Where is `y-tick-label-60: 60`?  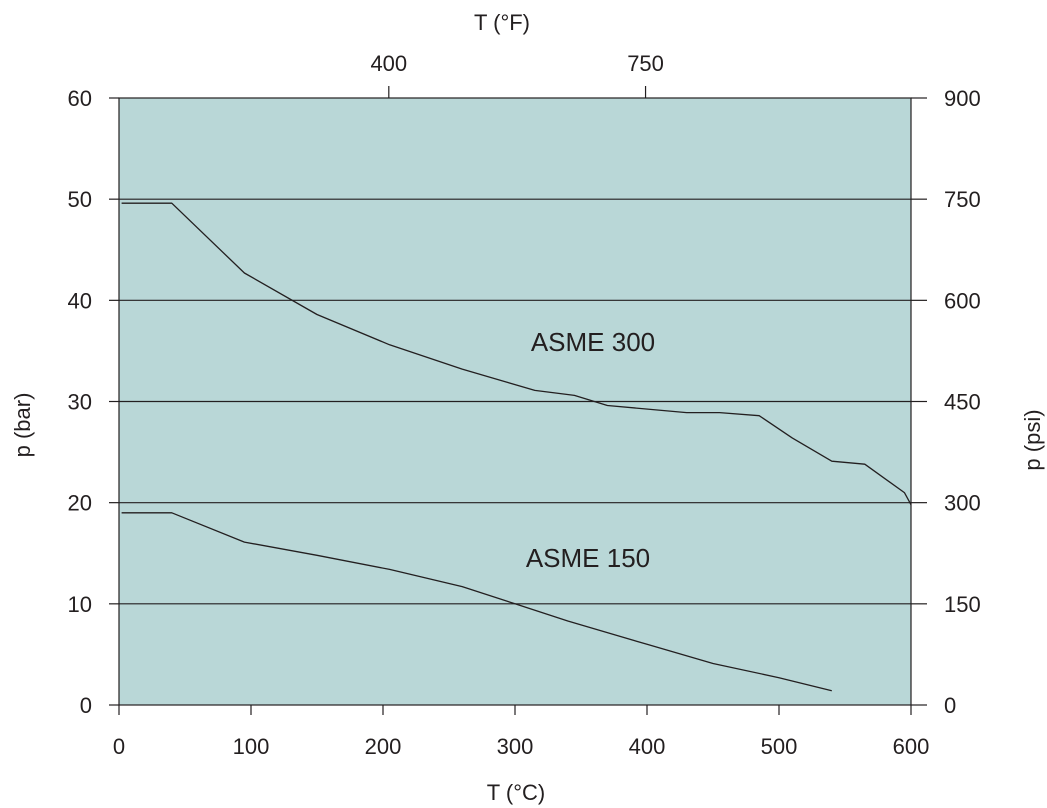
y-tick-label-60: 60 is located at coordinates (80, 98).